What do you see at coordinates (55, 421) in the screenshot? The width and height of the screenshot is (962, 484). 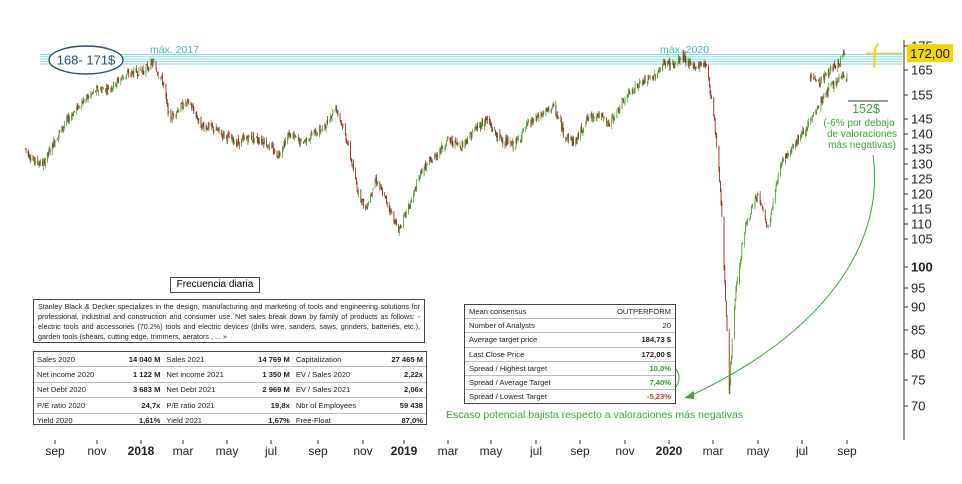 I see `fundamentals-label: Yield 2020` at bounding box center [55, 421].